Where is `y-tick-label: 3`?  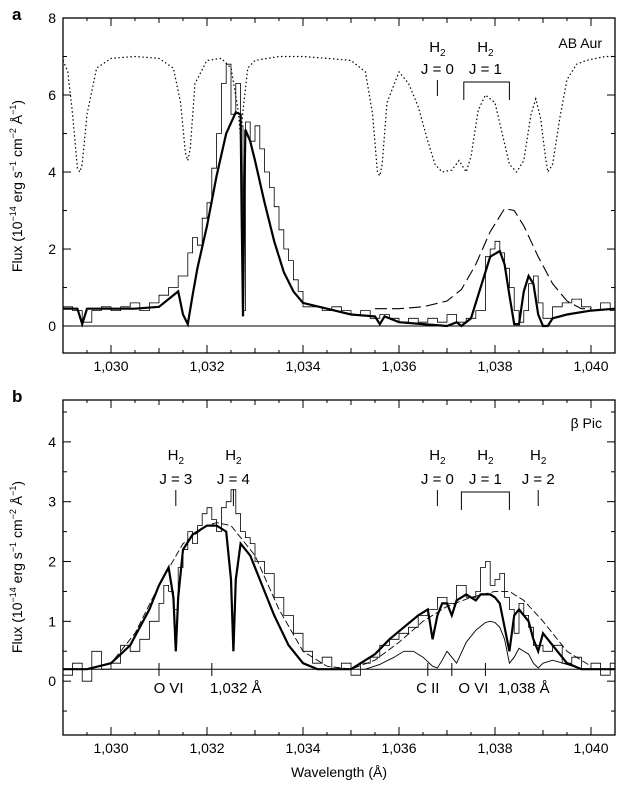
y-tick-label: 3 is located at coordinates (52, 502).